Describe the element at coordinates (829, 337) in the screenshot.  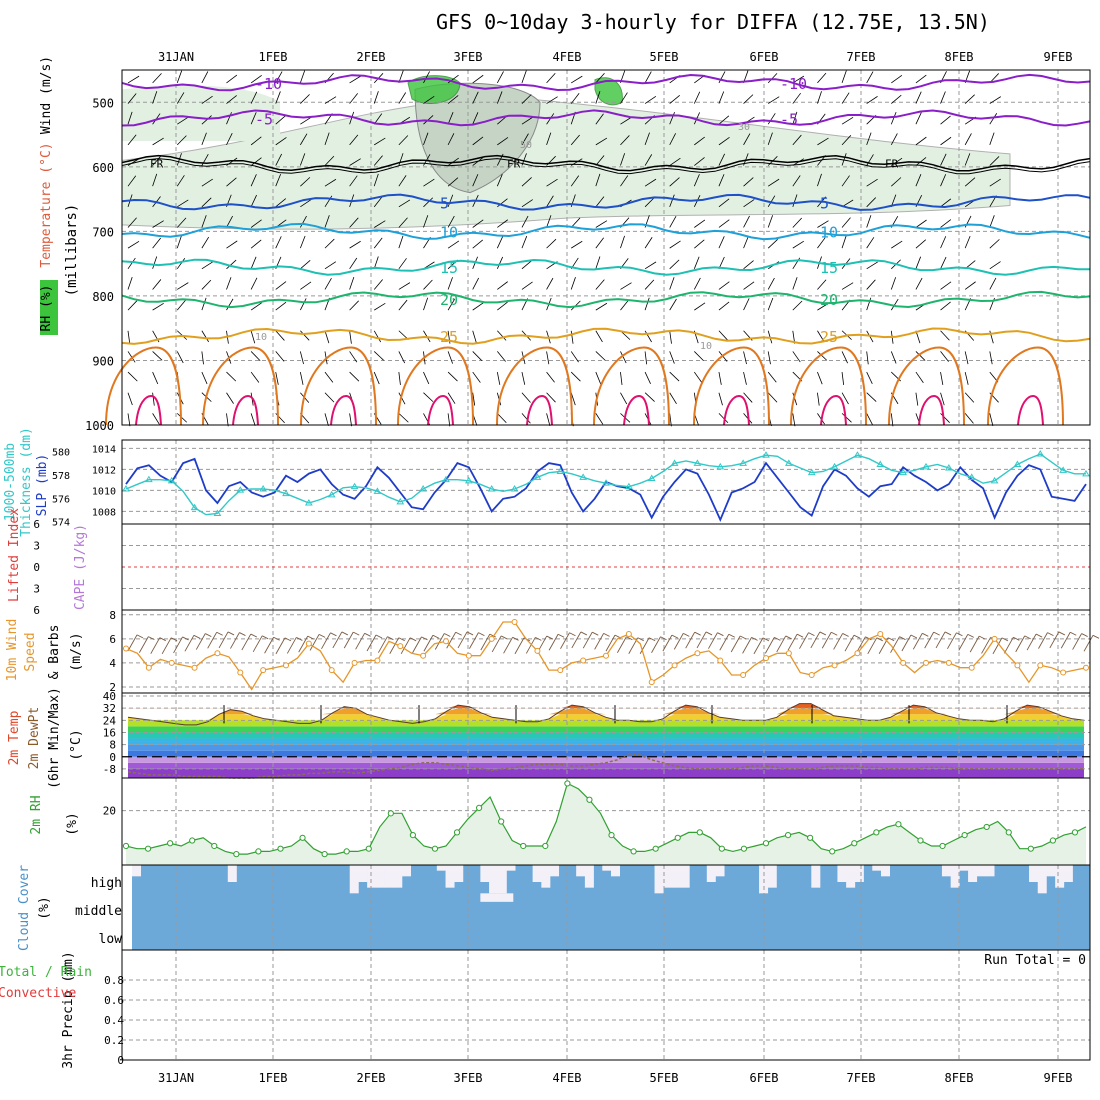
I see `isotherm-label: 25` at that location.